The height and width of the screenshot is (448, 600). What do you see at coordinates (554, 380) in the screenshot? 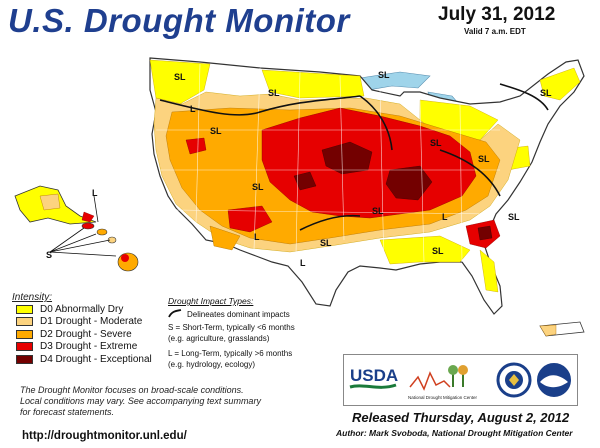
I see `noaa-logo-icon` at bounding box center [554, 380].